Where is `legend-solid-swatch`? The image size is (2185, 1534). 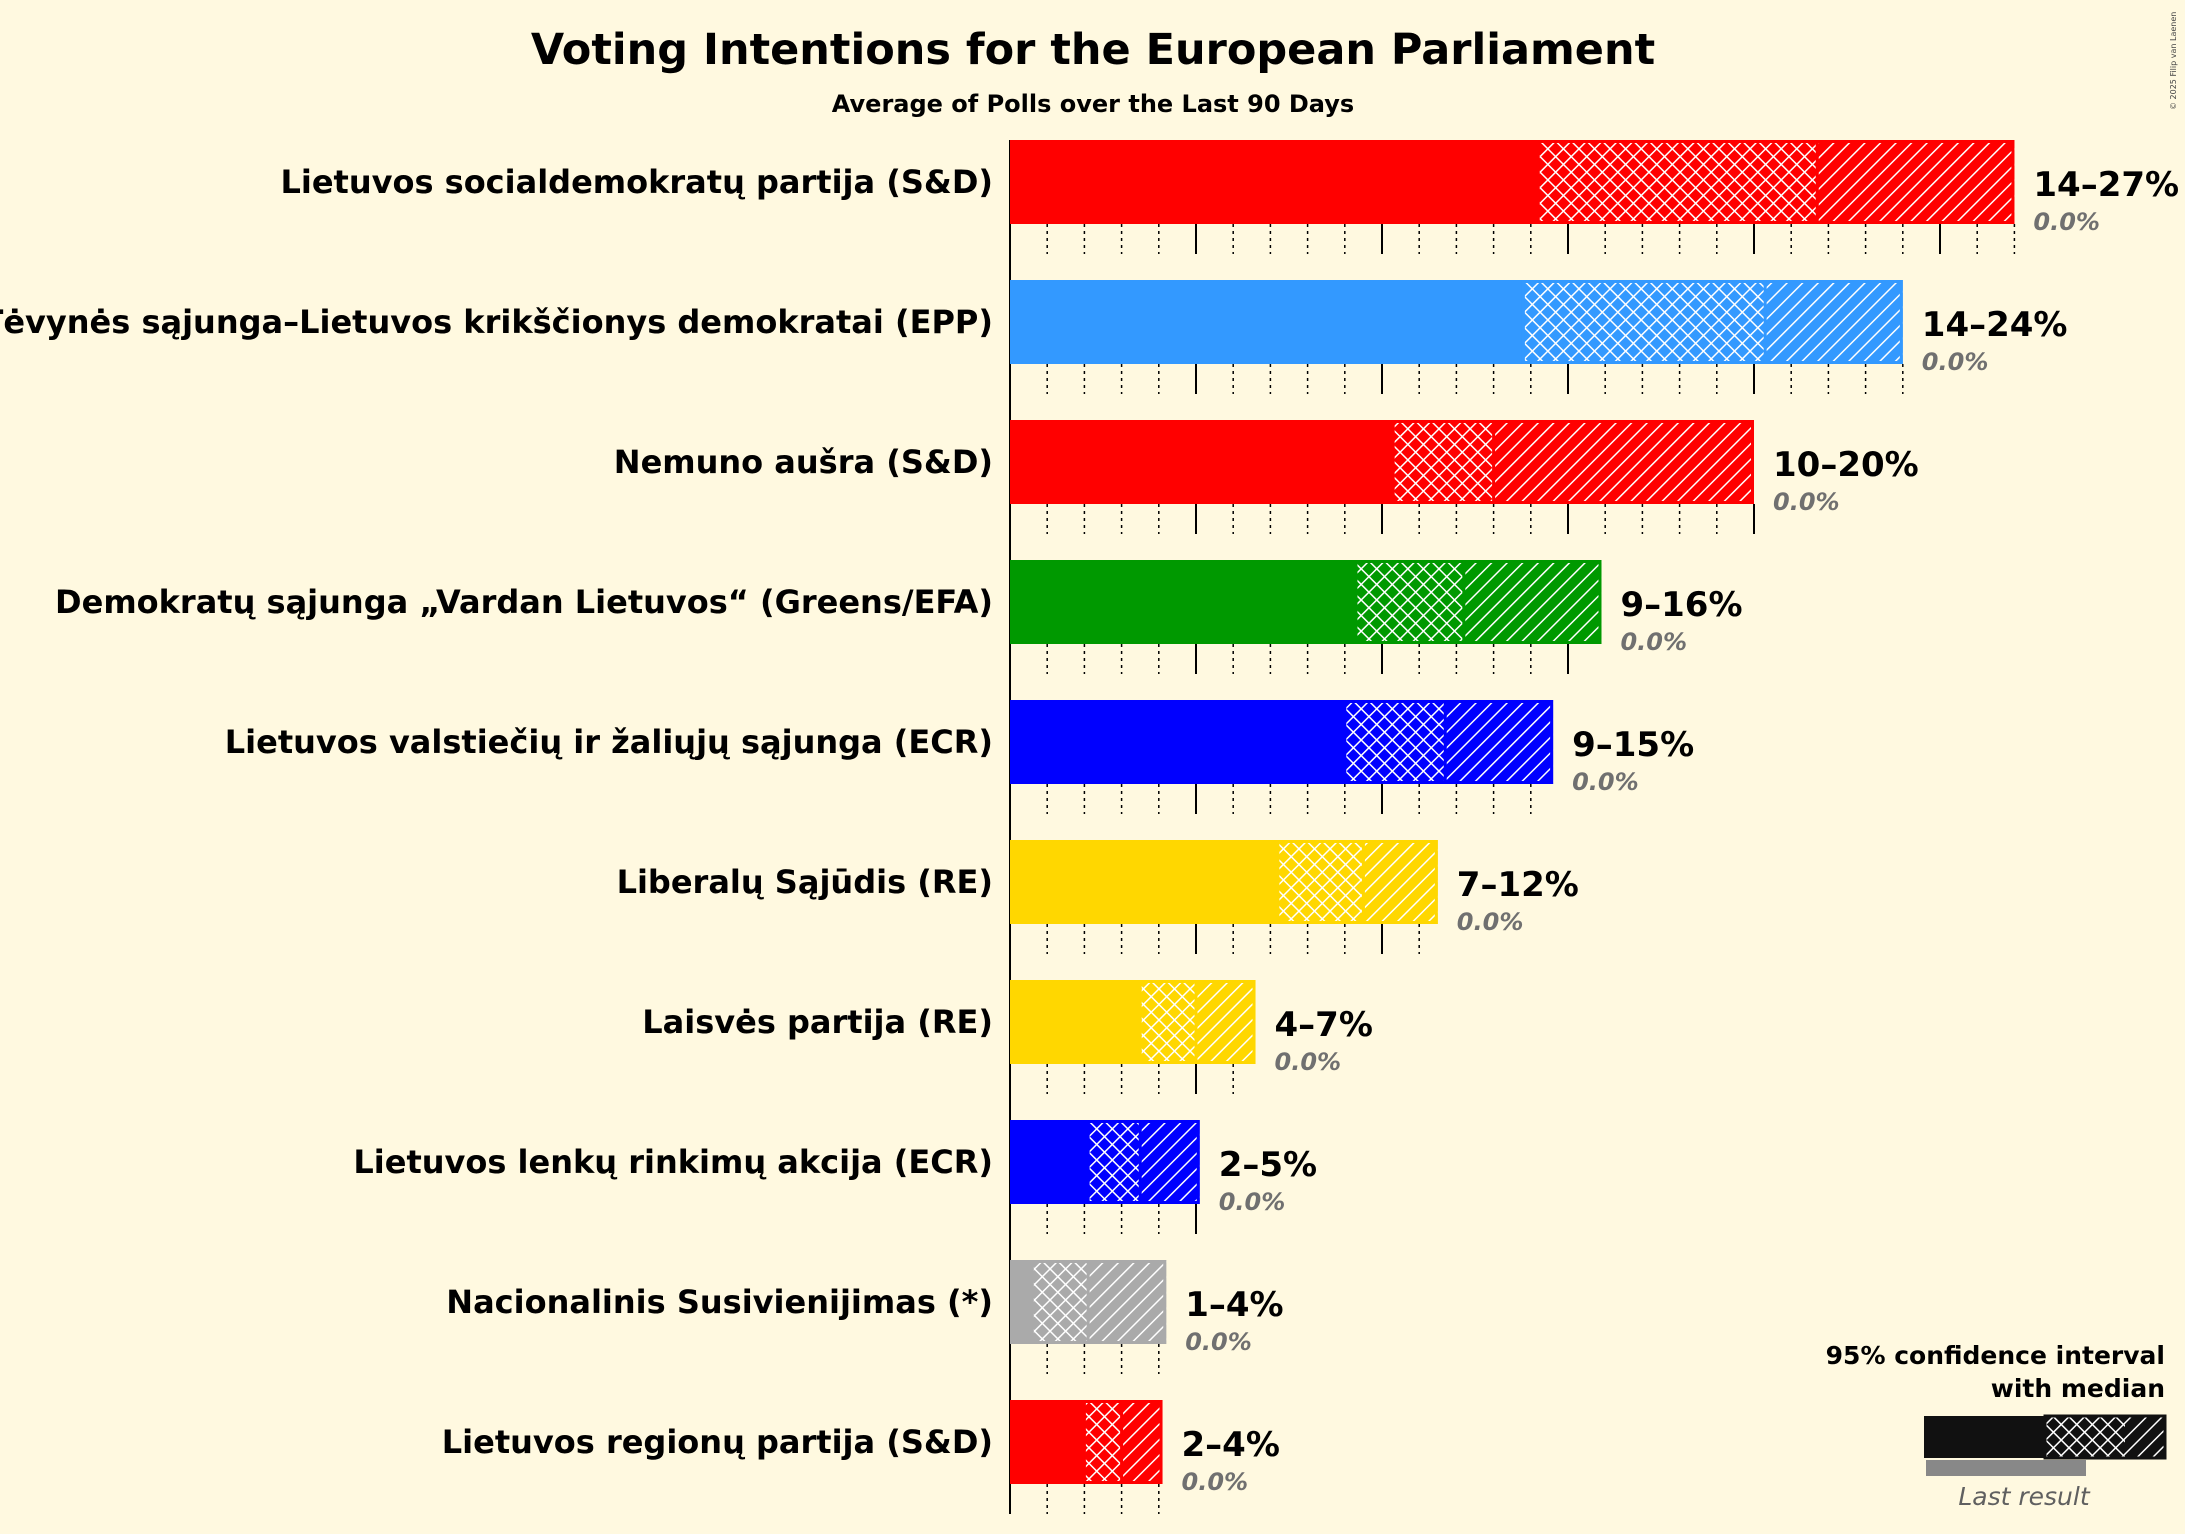
legend-solid-swatch is located at coordinates (1984, 1437).